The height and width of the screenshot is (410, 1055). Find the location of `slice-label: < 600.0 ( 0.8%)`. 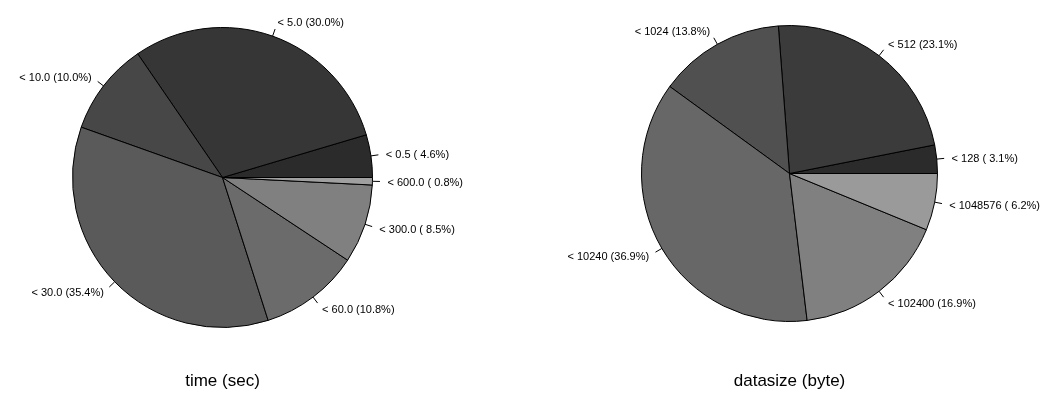

slice-label: < 600.0 ( 0.8%) is located at coordinates (425, 181).